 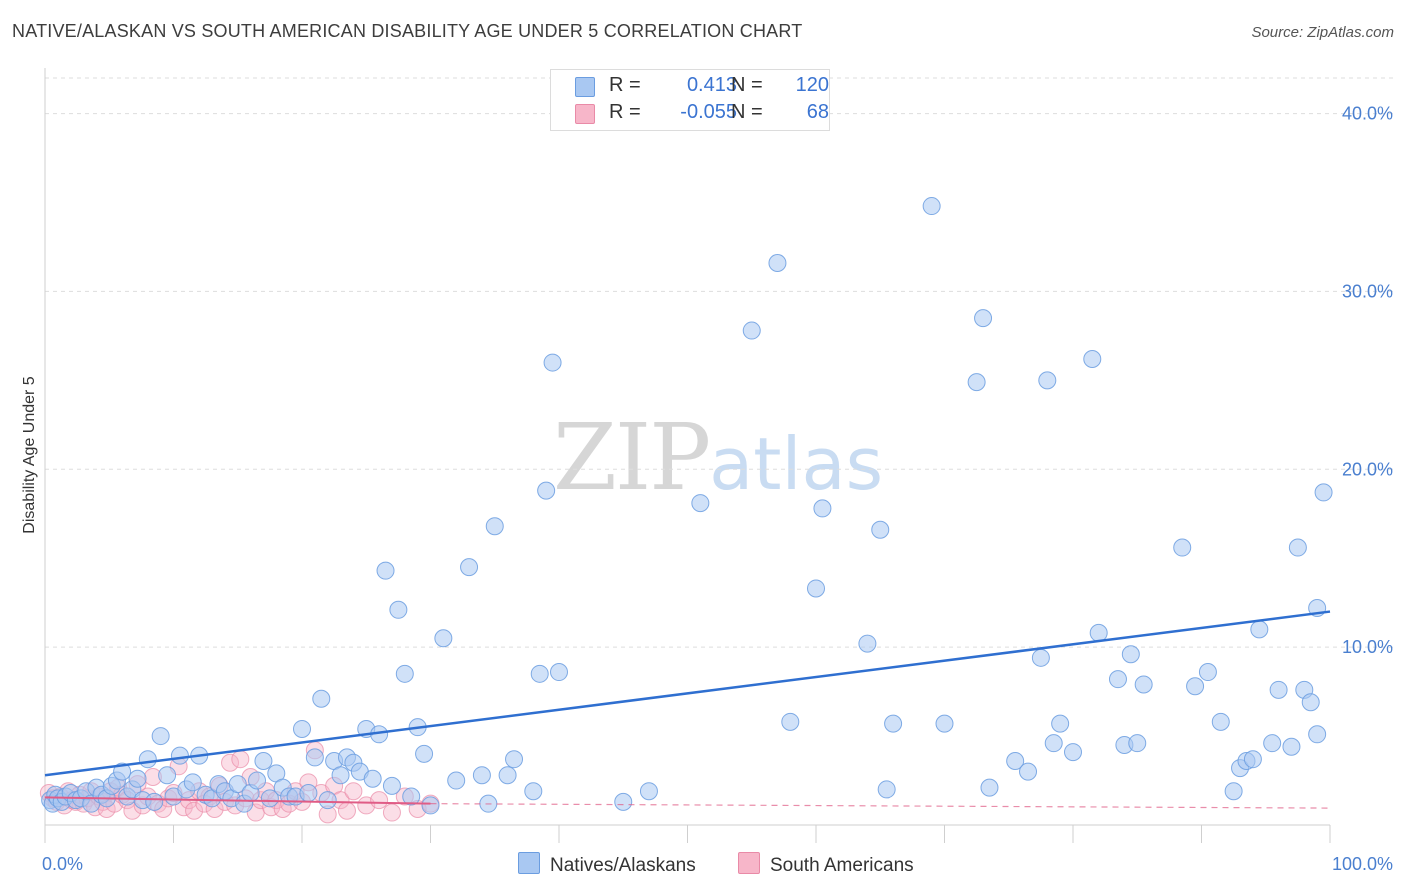 What do you see at coordinates (585, 114) in the screenshot?
I see `legend-swatch-south-americans` at bounding box center [585, 114].